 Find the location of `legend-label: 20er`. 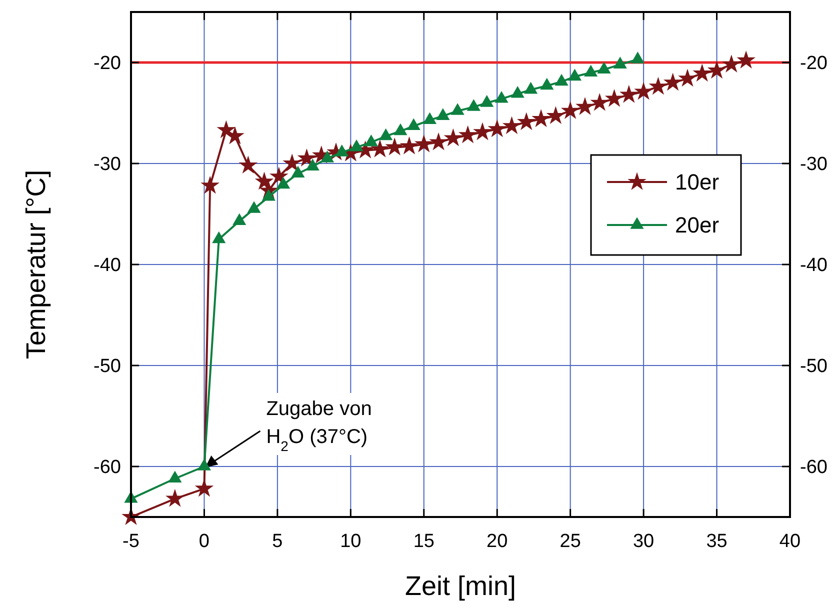

legend-label: 20er is located at coordinates (697, 225).